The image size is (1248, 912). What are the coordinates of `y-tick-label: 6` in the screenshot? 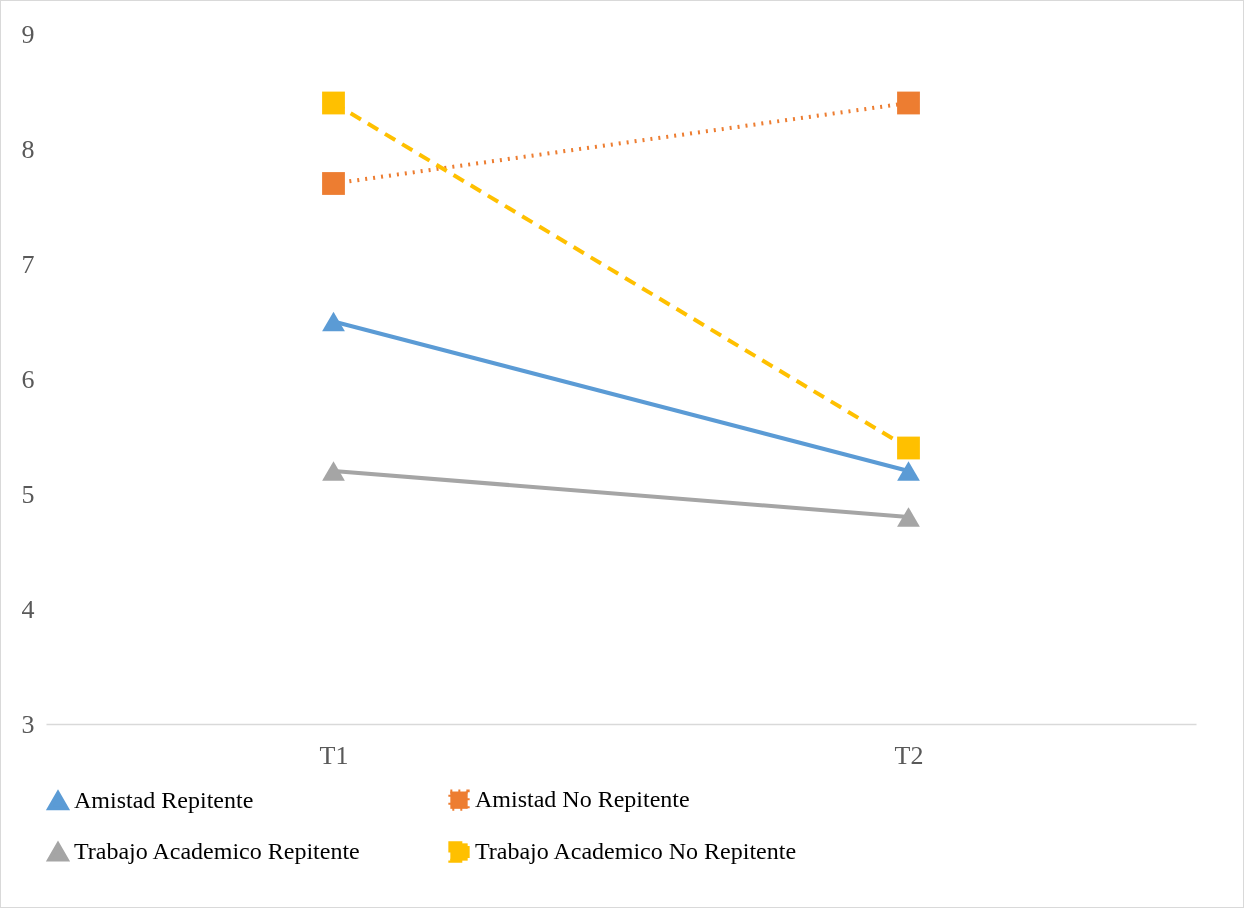 It's located at (28, 379).